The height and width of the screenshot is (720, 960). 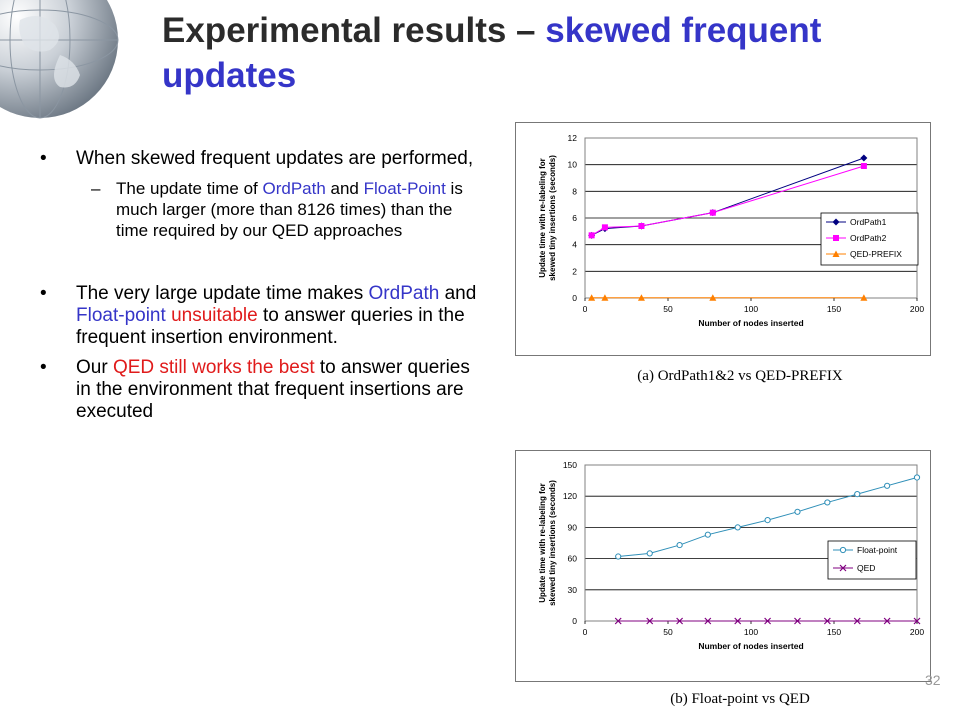 I want to click on y-tick-label: 150, so click(x=570, y=465).